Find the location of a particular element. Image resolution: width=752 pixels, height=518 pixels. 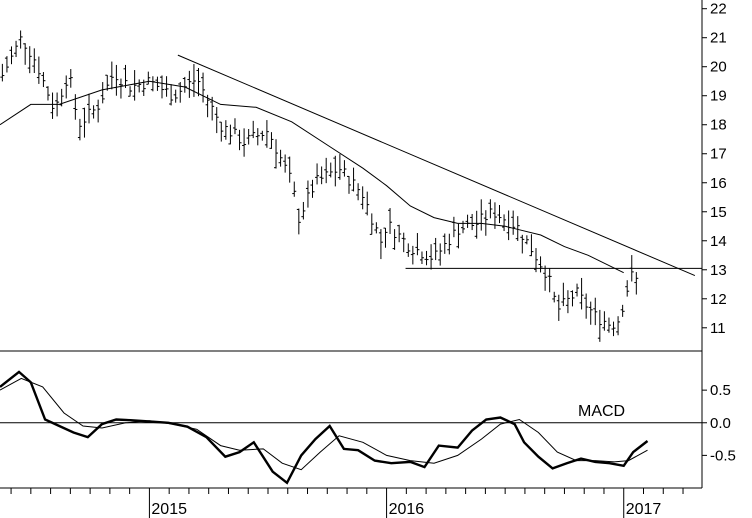

macd-y-axis-ticks: -0.5 0.0 0.5 is located at coordinates (719, 423).